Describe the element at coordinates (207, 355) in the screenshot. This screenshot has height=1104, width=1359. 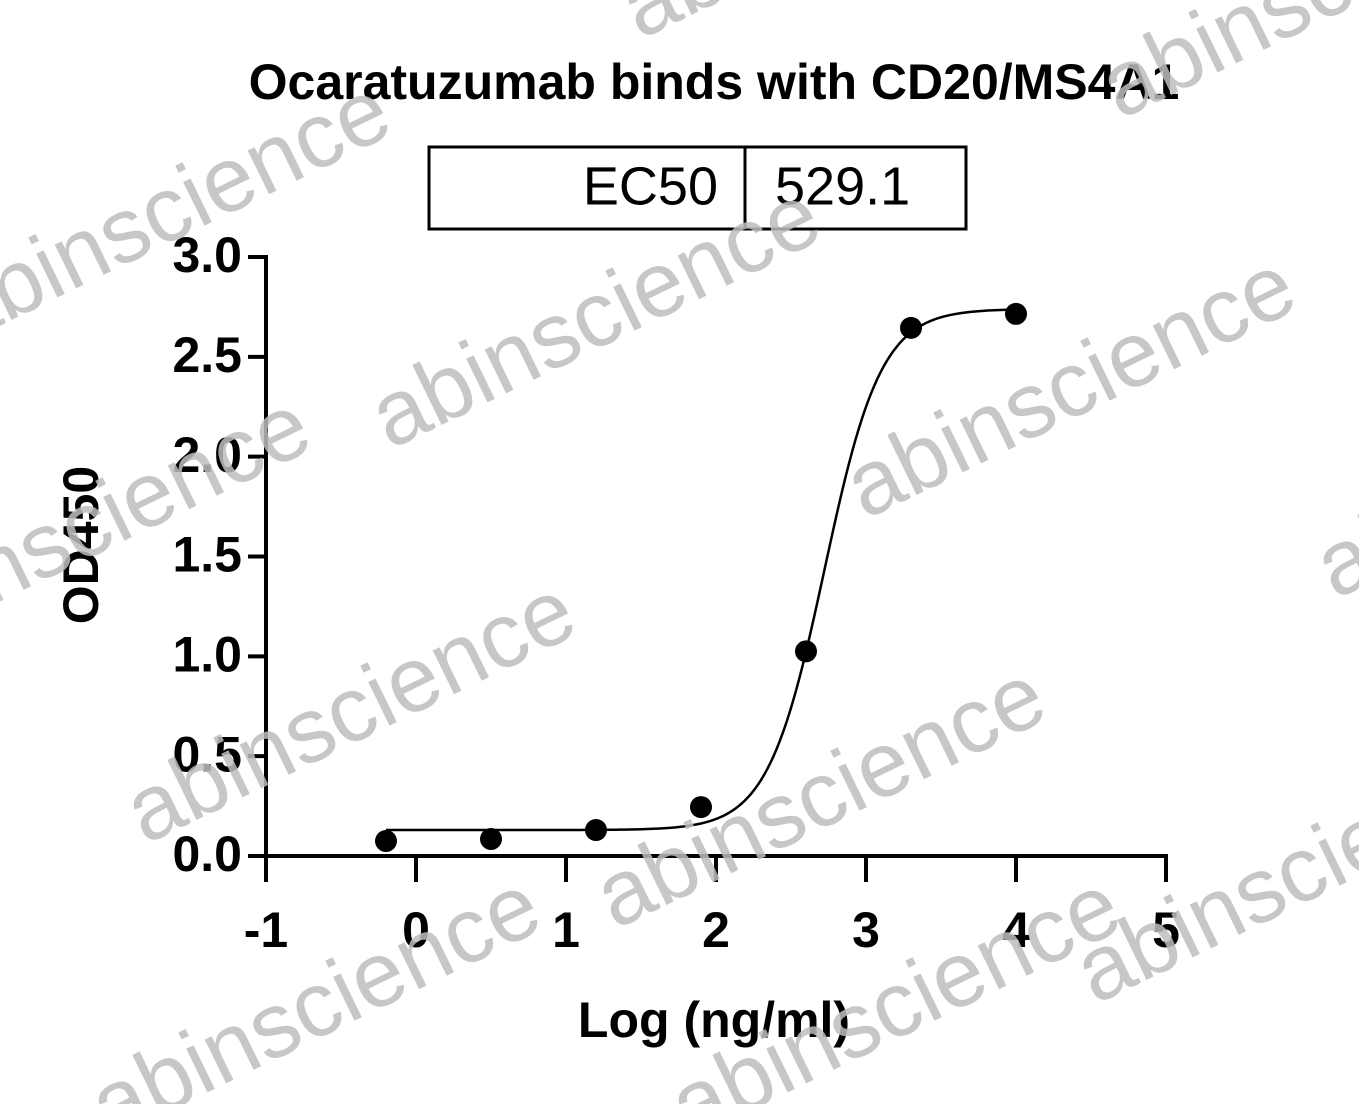
I see `y-tick-label: 2.5` at that location.